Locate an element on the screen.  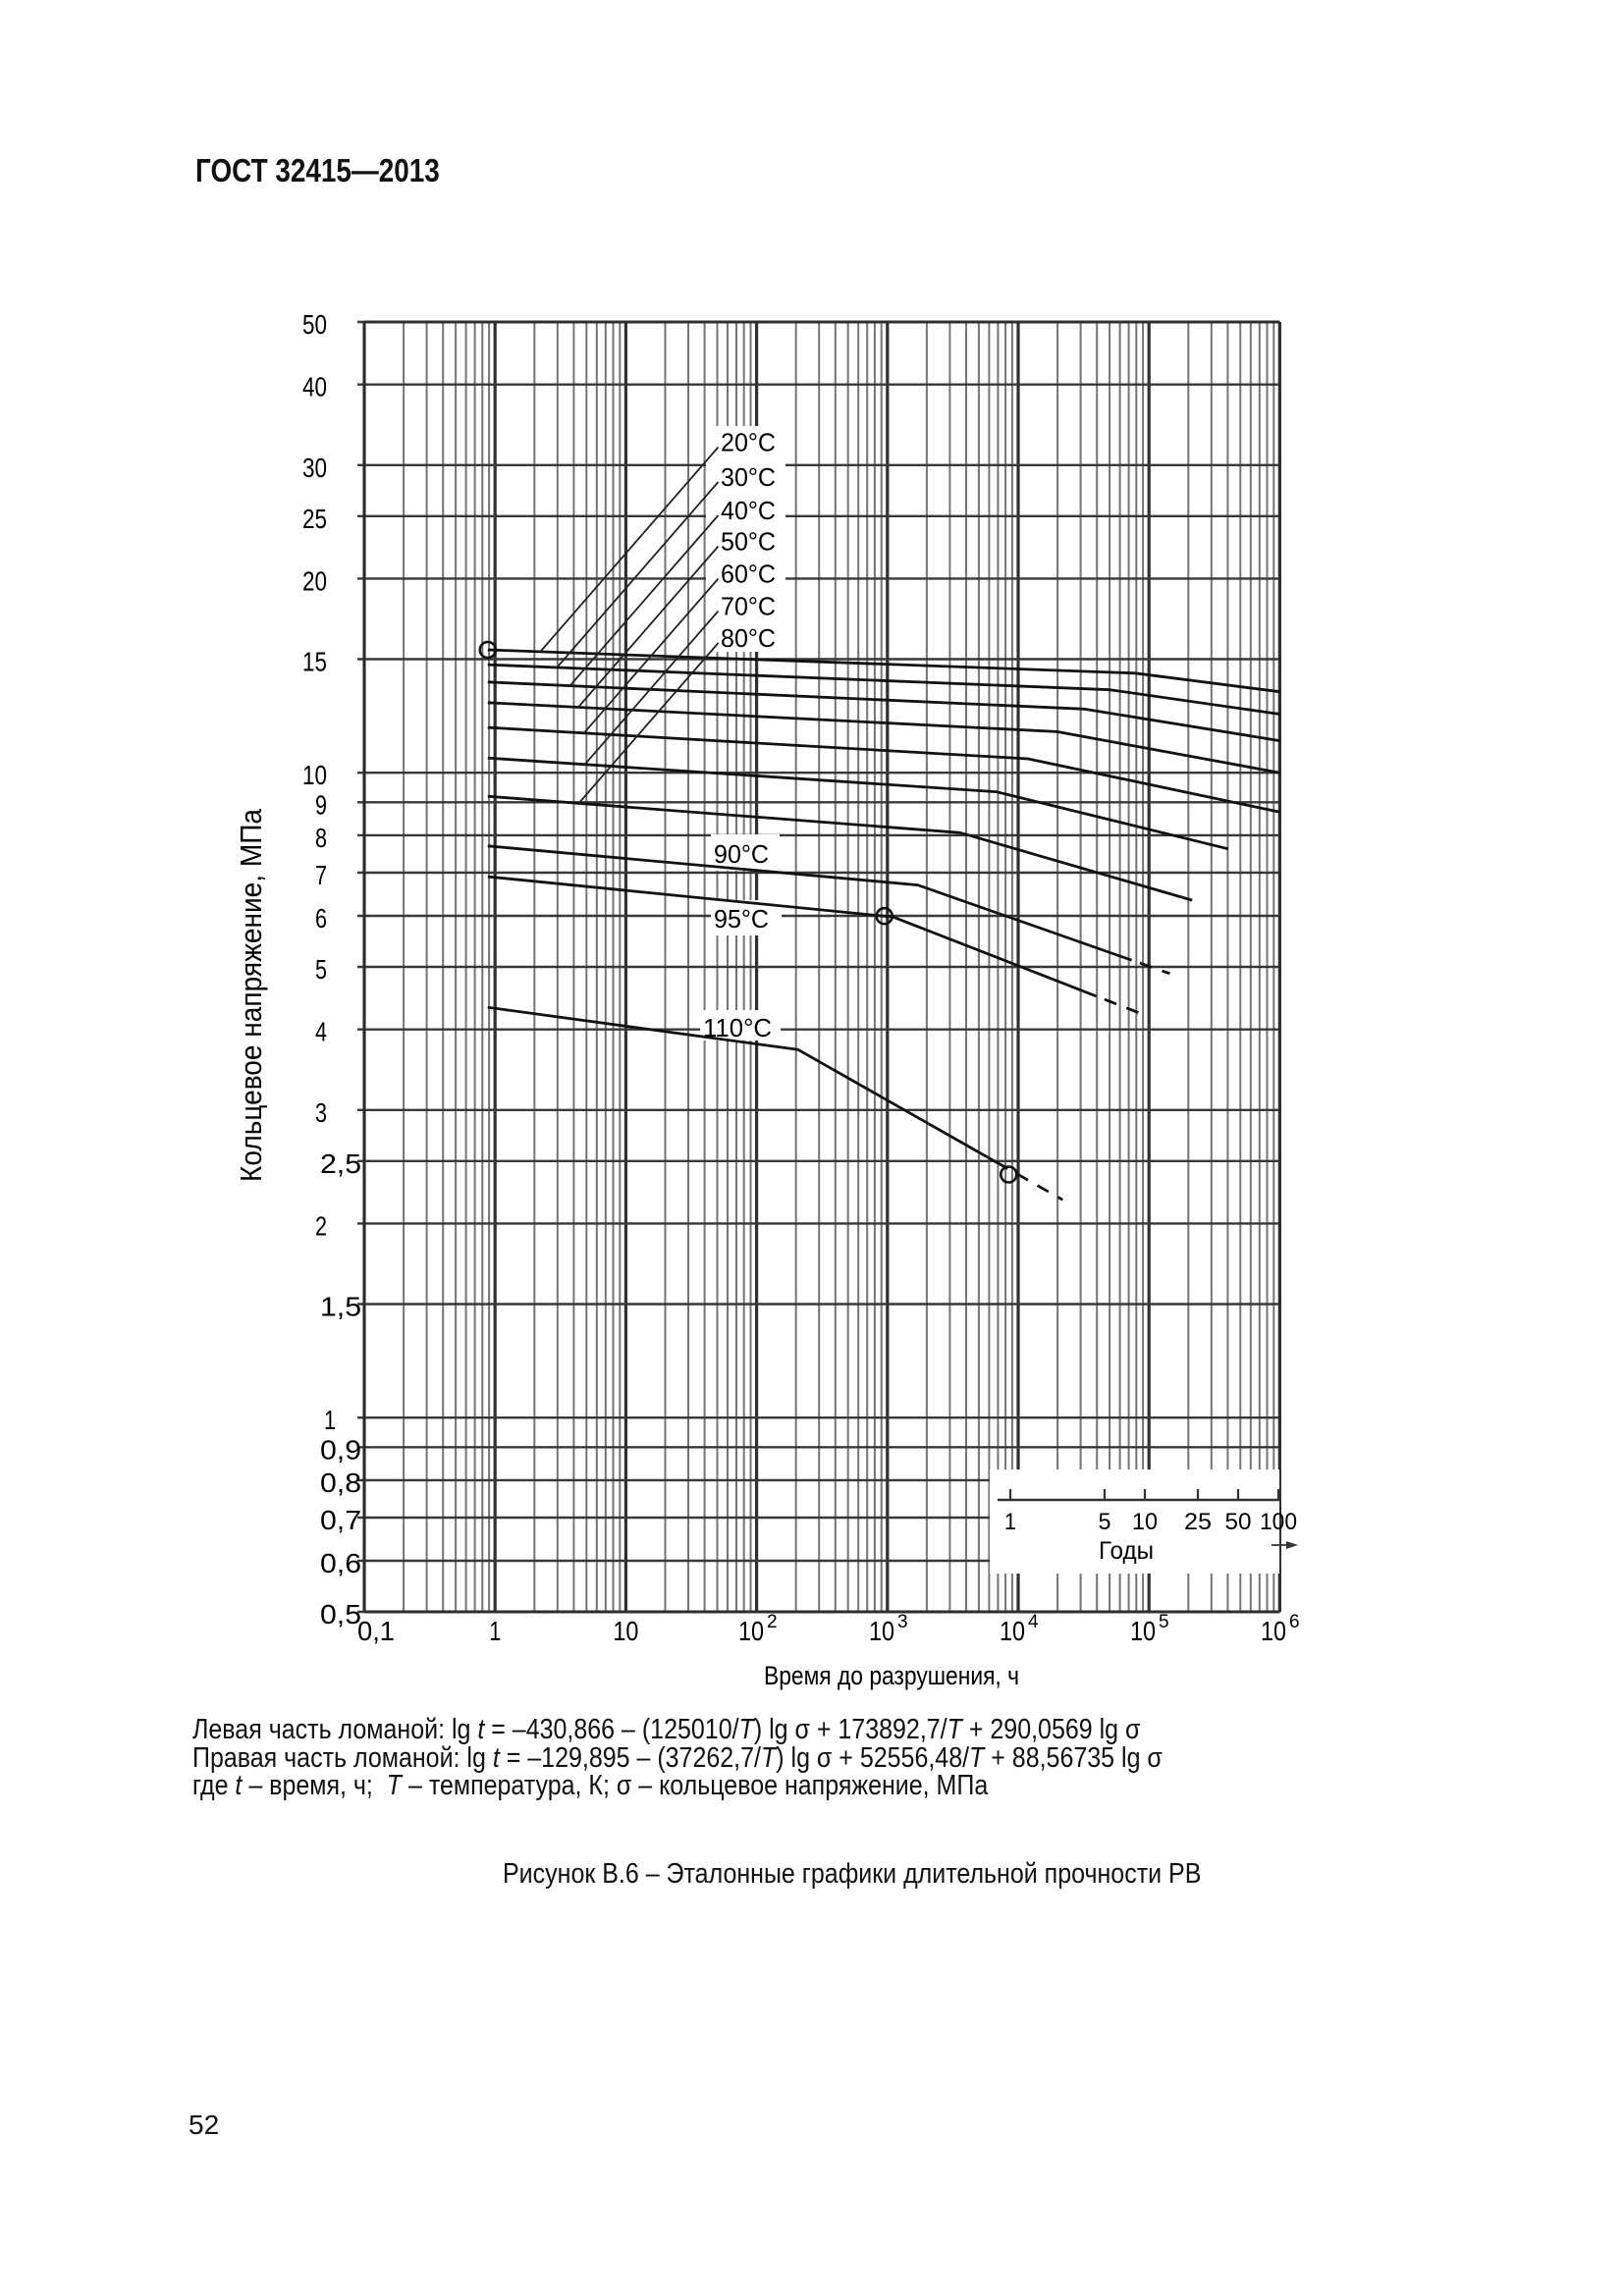
svg-text: 110°C is located at coordinates (737, 1028).